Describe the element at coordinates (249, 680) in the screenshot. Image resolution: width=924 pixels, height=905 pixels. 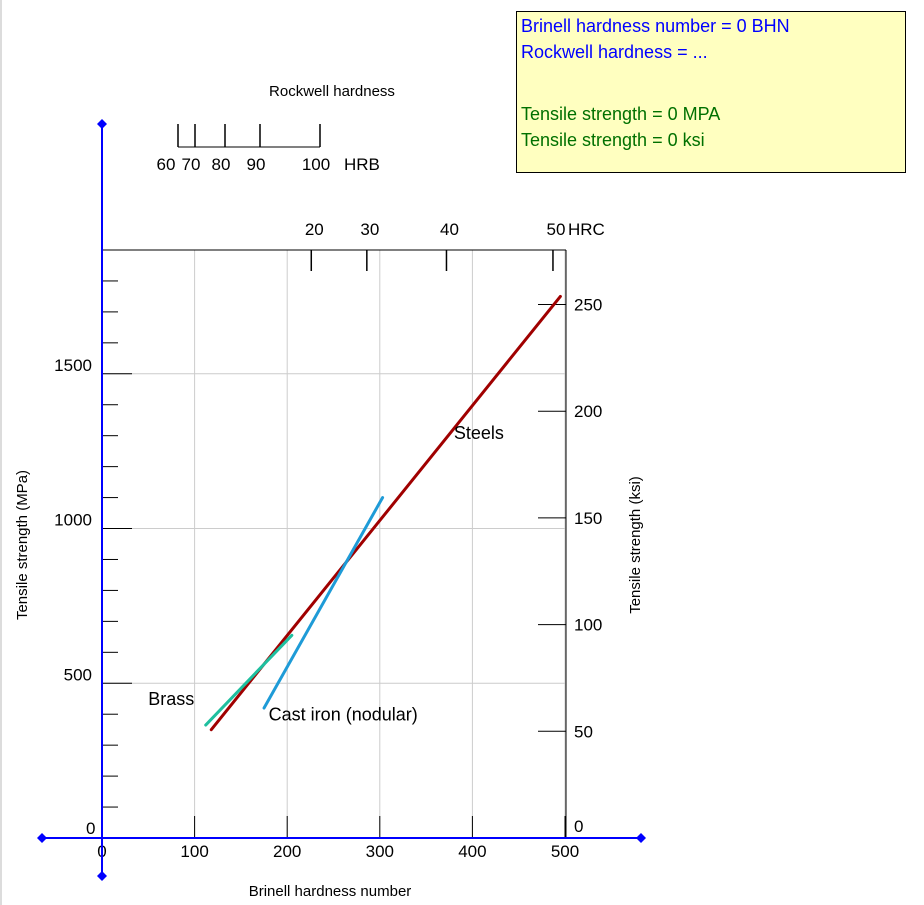
I see `series-line-brass` at that location.